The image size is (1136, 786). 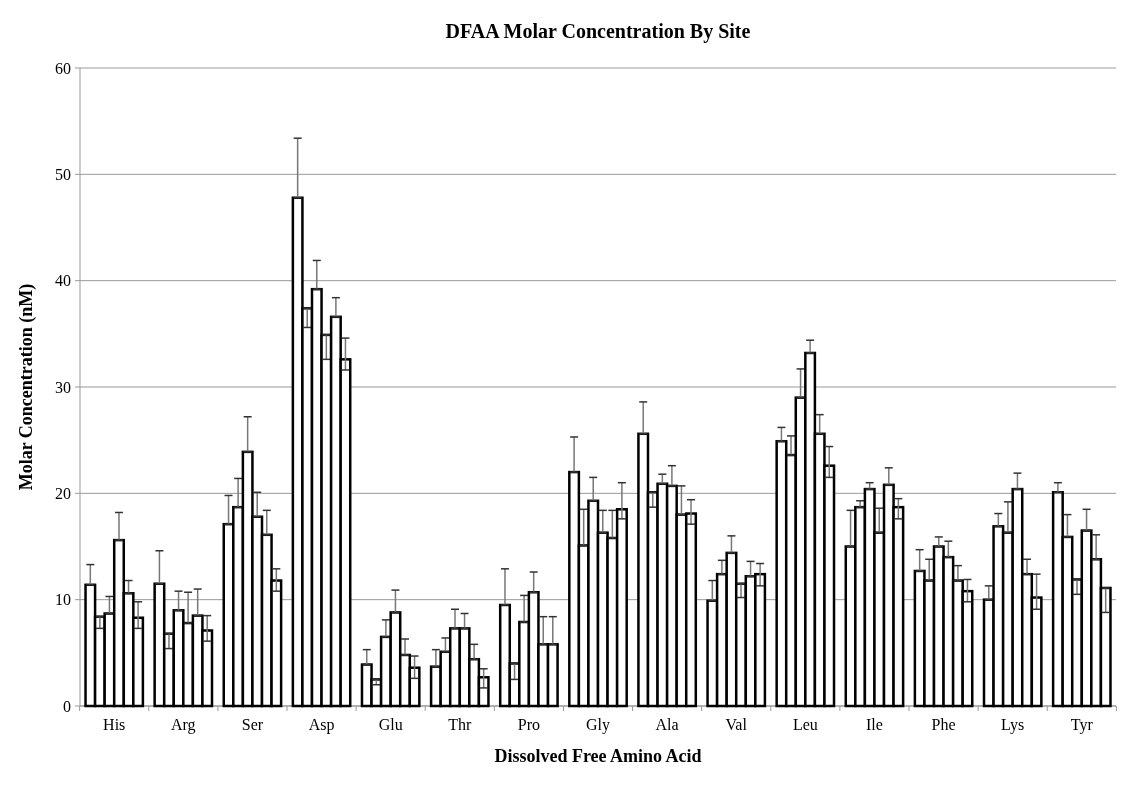 What do you see at coordinates (252, 724) in the screenshot?
I see `x-tick-label: Ser` at bounding box center [252, 724].